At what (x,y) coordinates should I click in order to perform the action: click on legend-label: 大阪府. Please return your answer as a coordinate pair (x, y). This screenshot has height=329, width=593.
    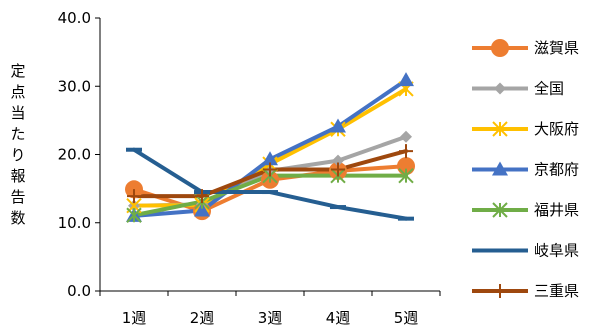
    Looking at the image, I should click on (556, 129).